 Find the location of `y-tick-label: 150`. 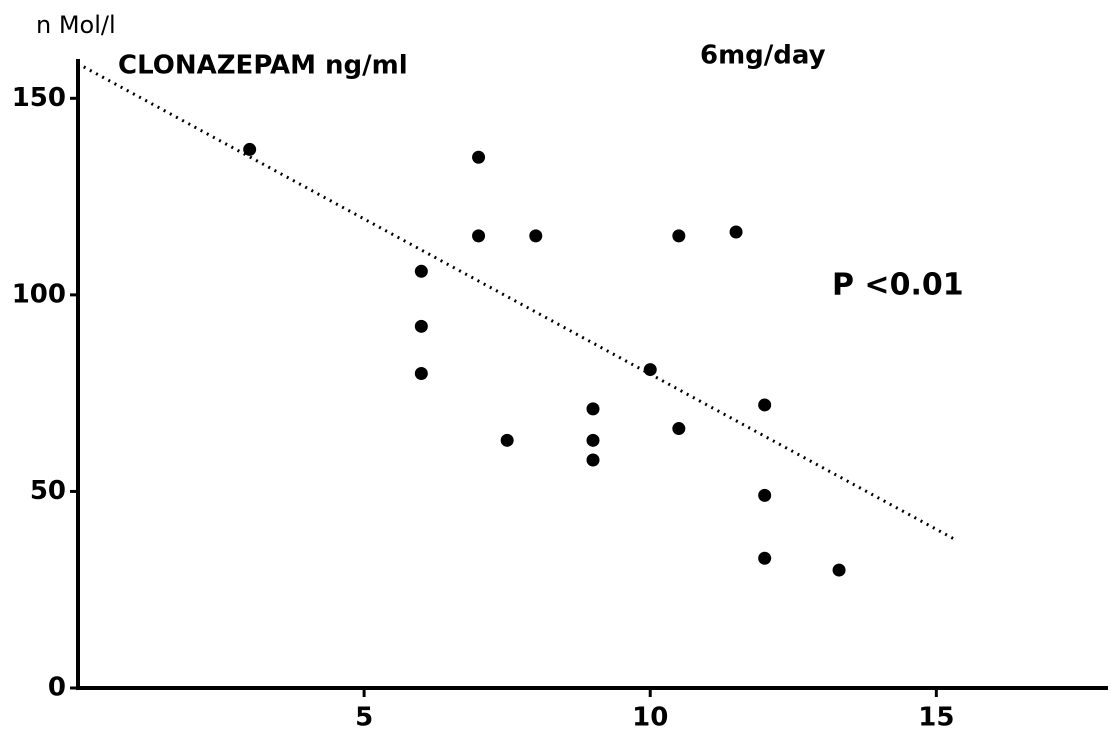

y-tick-label: 150 is located at coordinates (39, 98).